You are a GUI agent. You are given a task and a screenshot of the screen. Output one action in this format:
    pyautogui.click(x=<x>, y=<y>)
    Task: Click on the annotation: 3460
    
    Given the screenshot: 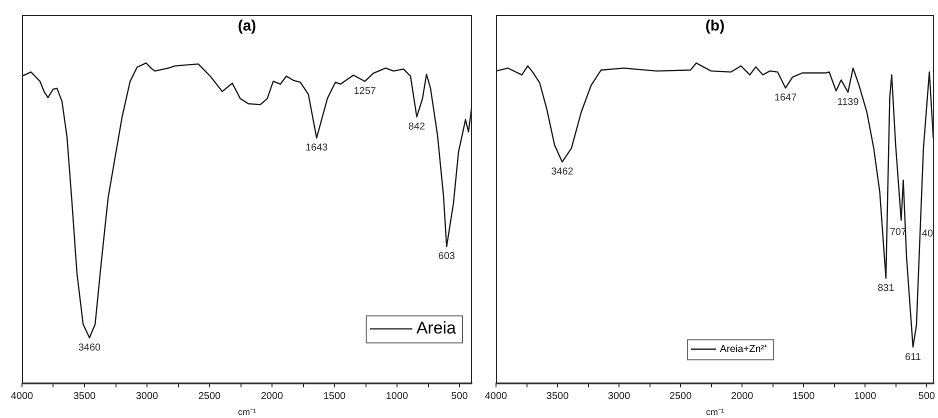 What is the action you would take?
    pyautogui.click(x=90, y=348)
    